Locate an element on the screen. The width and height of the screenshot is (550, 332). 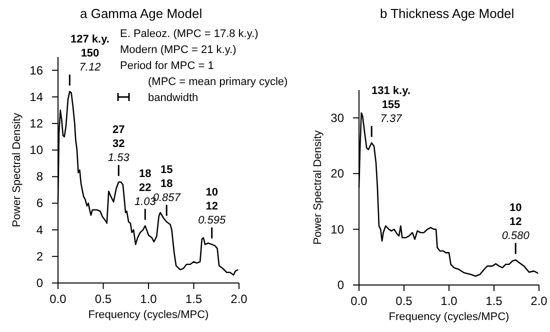
y-tick-label: 4 is located at coordinates (40, 229).